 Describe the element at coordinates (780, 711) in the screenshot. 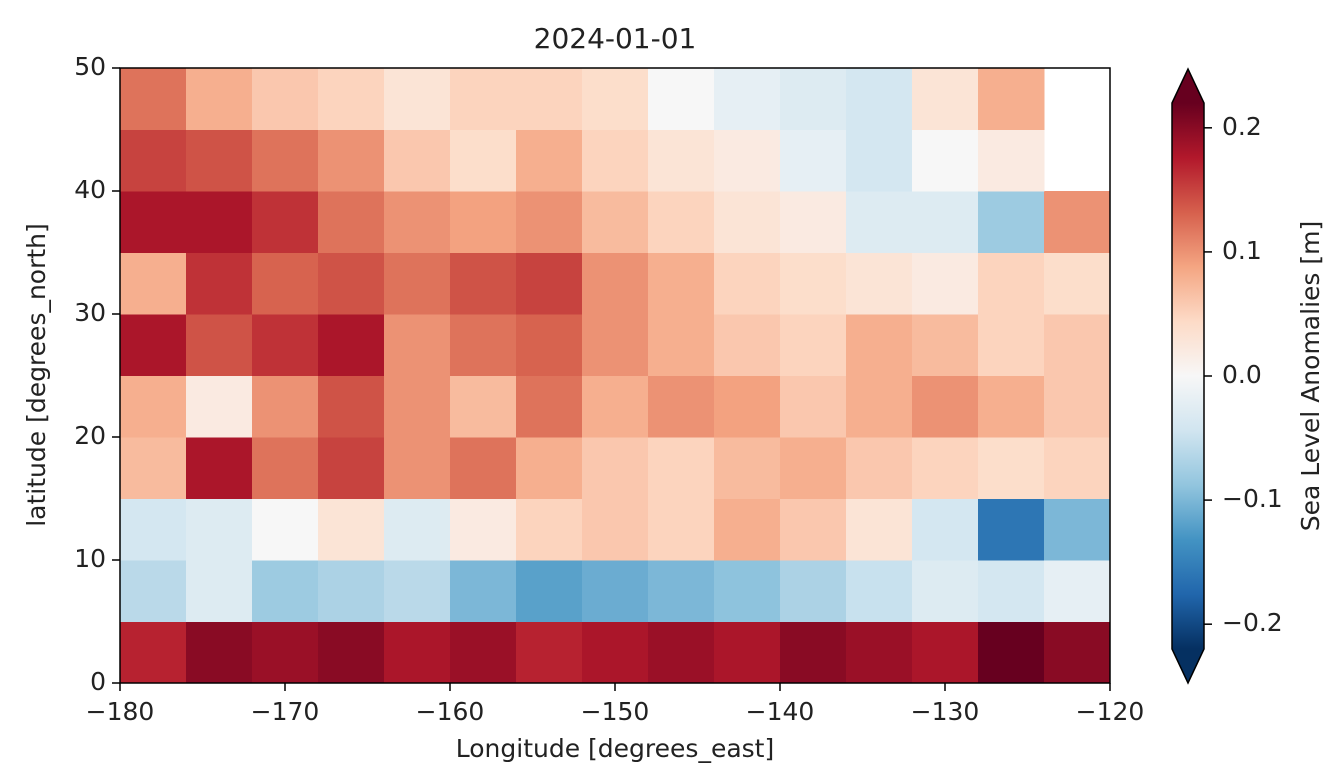

I see `x-tick-label: −140` at that location.